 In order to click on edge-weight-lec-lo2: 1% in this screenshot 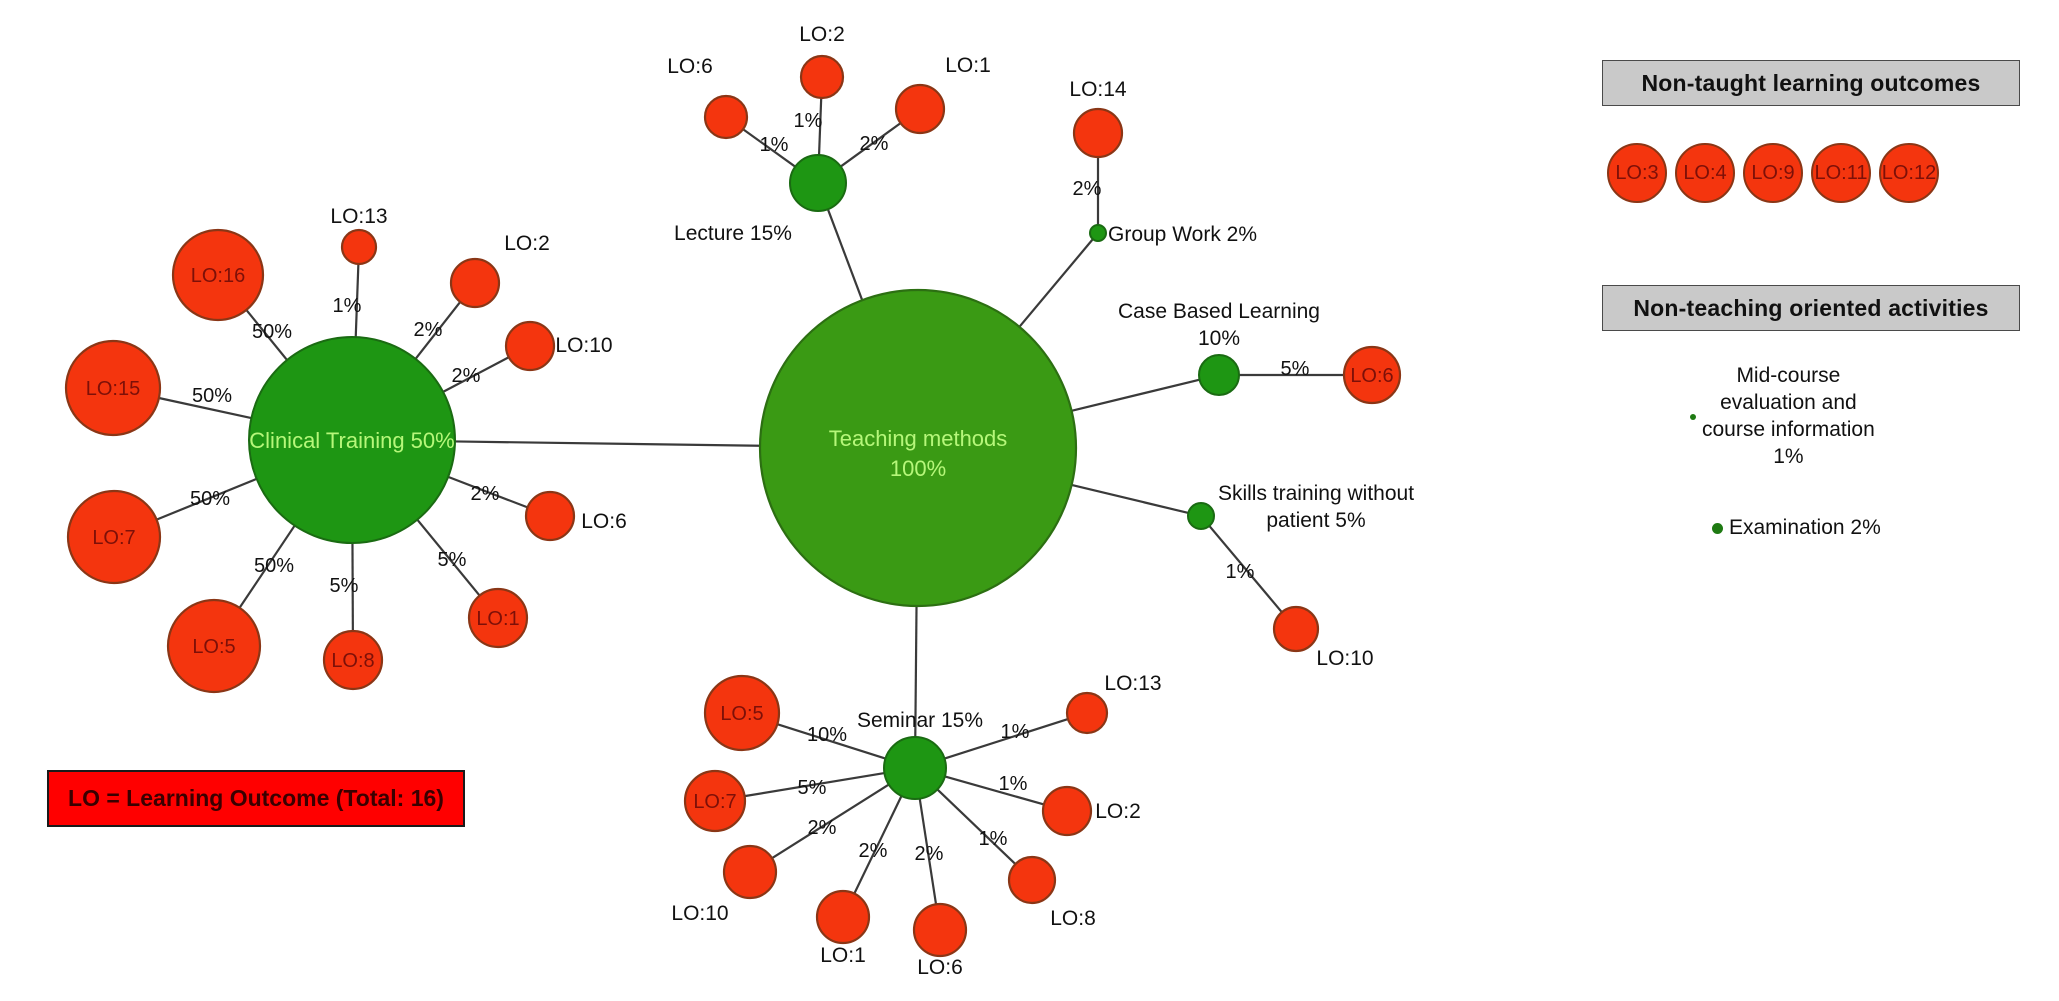, I will do `click(808, 121)`.